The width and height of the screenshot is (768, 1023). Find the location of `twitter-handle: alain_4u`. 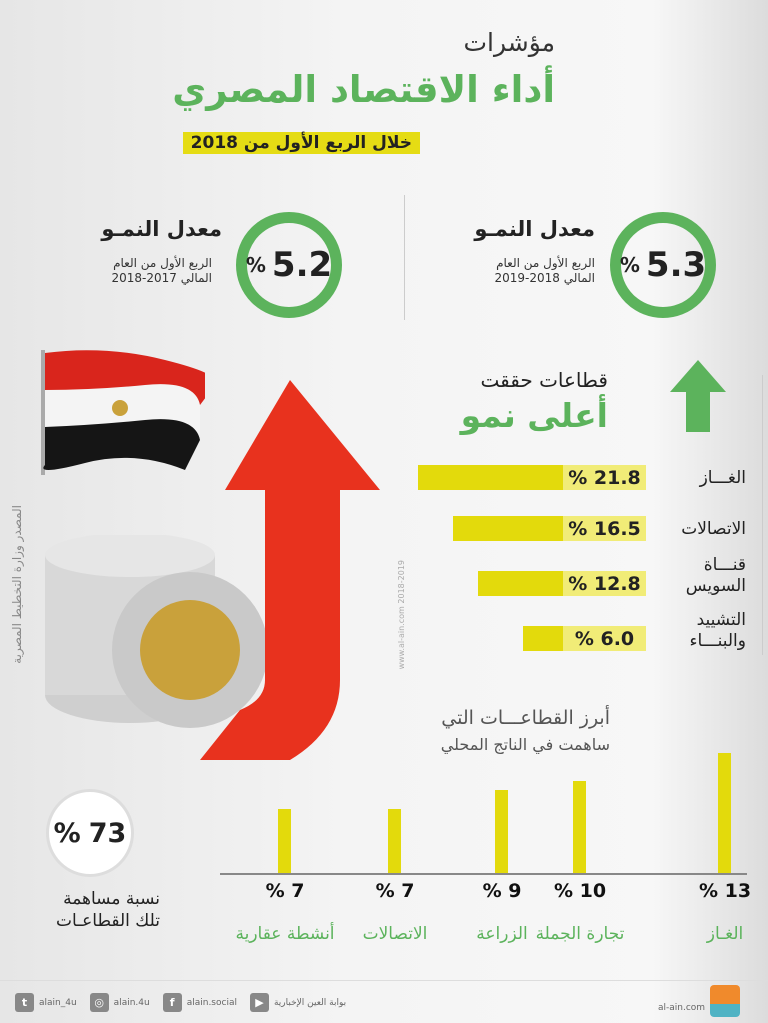

twitter-handle: alain_4u is located at coordinates (58, 1002).